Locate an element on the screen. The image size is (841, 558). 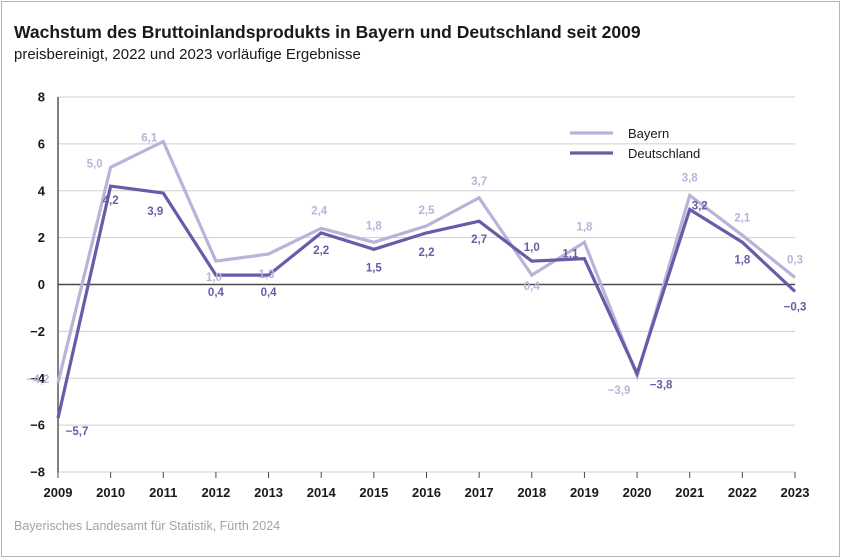
data-label-deutschland: −5,7 is located at coordinates (77, 432).